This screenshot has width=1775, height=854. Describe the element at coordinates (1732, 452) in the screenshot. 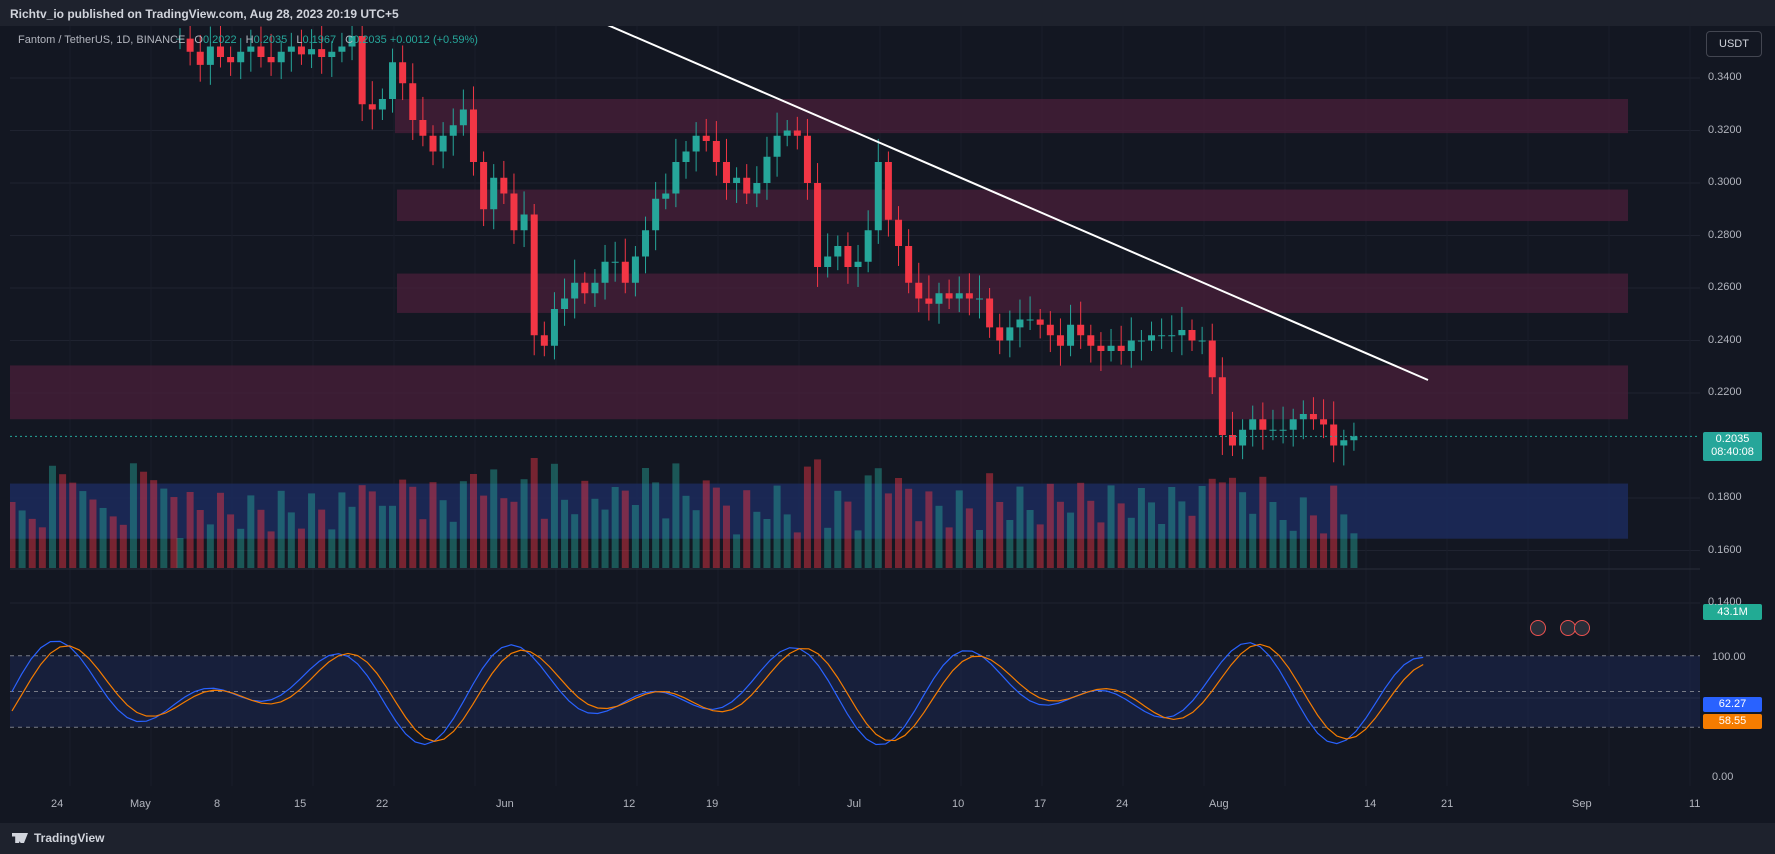

I see `countdown-value: 08:40:08` at that location.